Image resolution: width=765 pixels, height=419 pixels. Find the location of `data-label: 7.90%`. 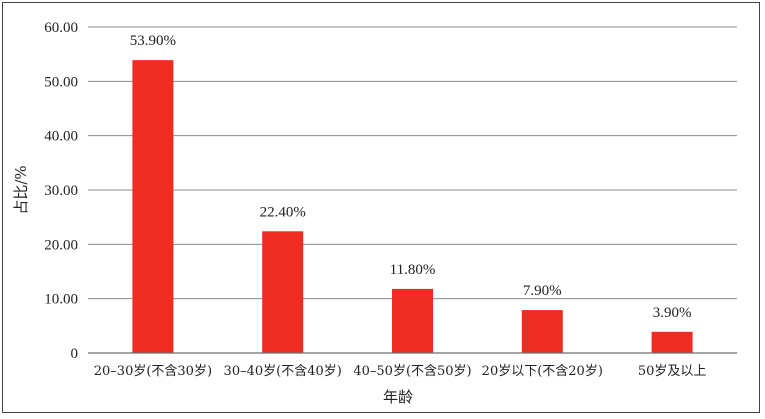

data-label: 7.90% is located at coordinates (542, 291).